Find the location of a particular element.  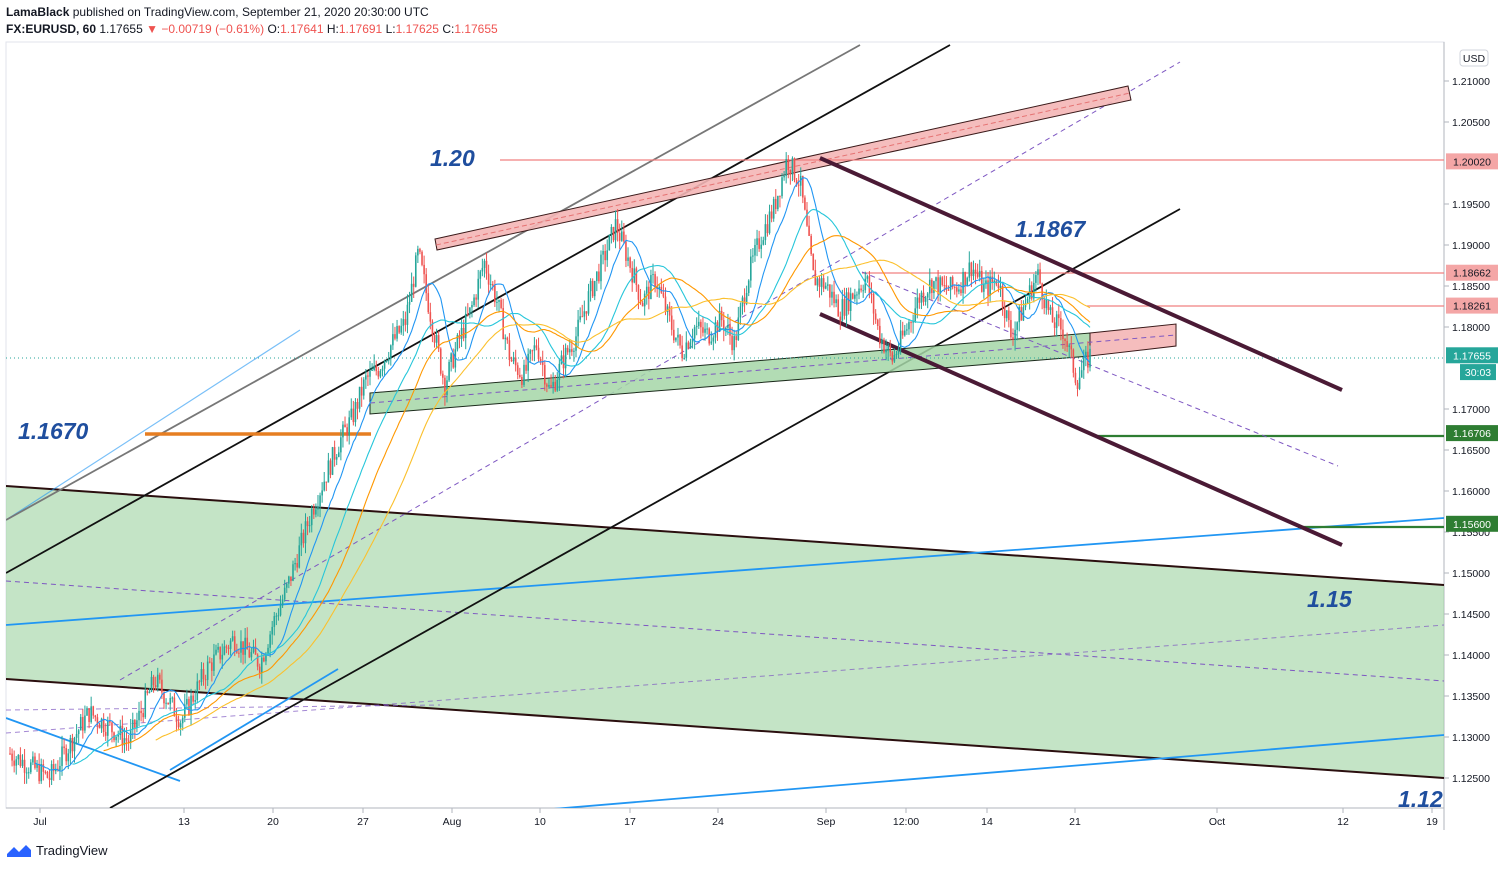

channel-lower-line is located at coordinates (725, 728).